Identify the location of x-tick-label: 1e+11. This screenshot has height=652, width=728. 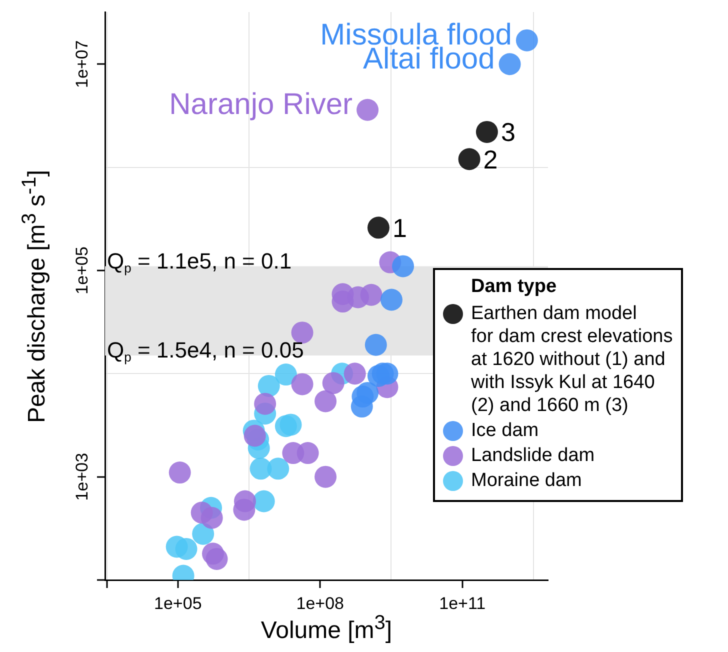
(462, 603).